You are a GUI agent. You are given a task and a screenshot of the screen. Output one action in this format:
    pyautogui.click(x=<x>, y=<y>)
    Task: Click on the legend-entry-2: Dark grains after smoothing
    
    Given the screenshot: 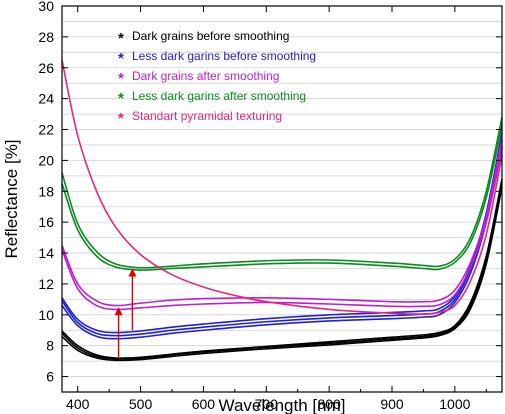 What is the action you would take?
    pyautogui.click(x=205, y=76)
    